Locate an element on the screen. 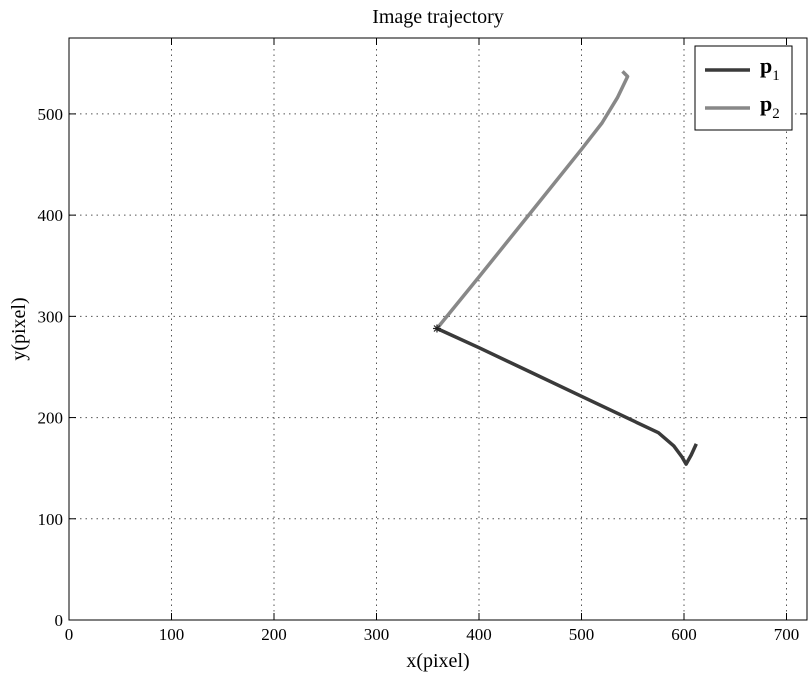  x-tick-label: 500 is located at coordinates (582, 634).